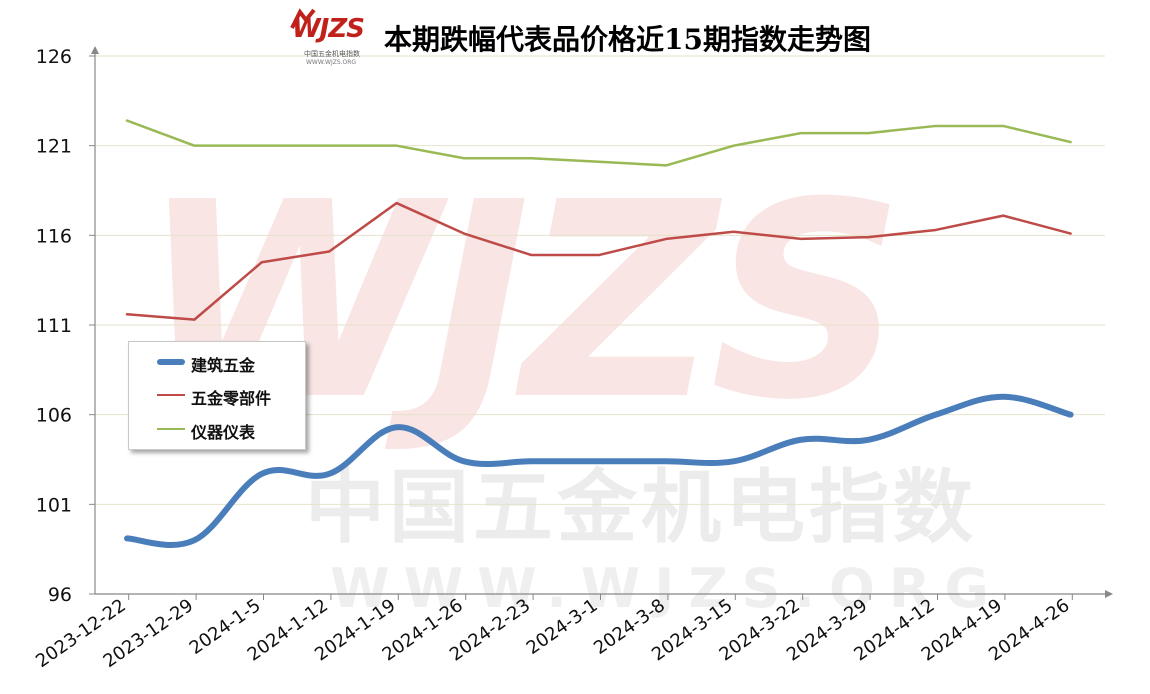 This screenshot has height=694, width=1150. What do you see at coordinates (223, 432) in the screenshot?
I see `legend-label-instruments: 仪器仪表` at bounding box center [223, 432].